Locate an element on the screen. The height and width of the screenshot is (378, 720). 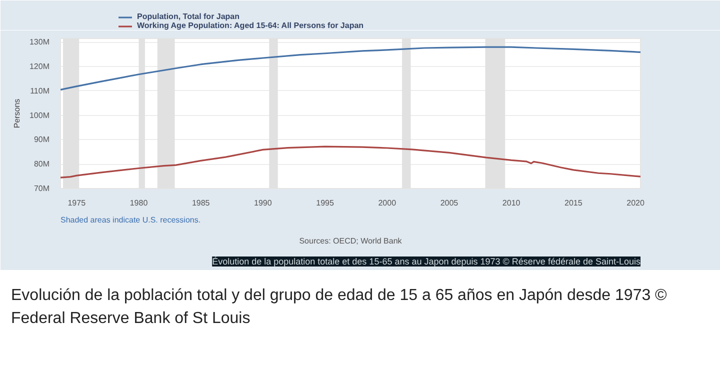
x-tick-label: 2000 is located at coordinates (387, 203).